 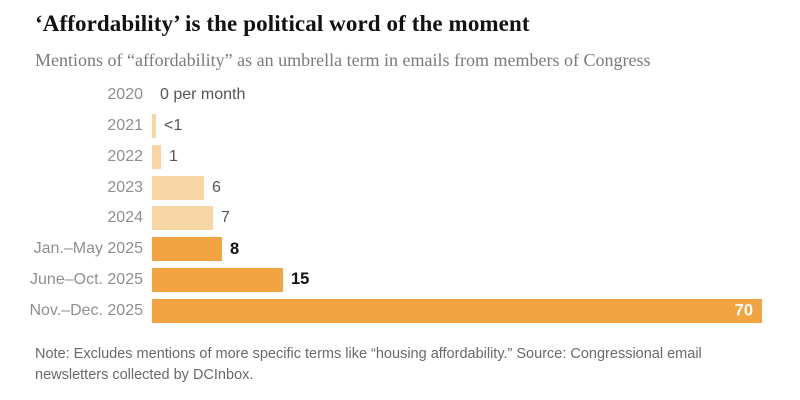 What do you see at coordinates (300, 279) in the screenshot?
I see `value-label: 15` at bounding box center [300, 279].